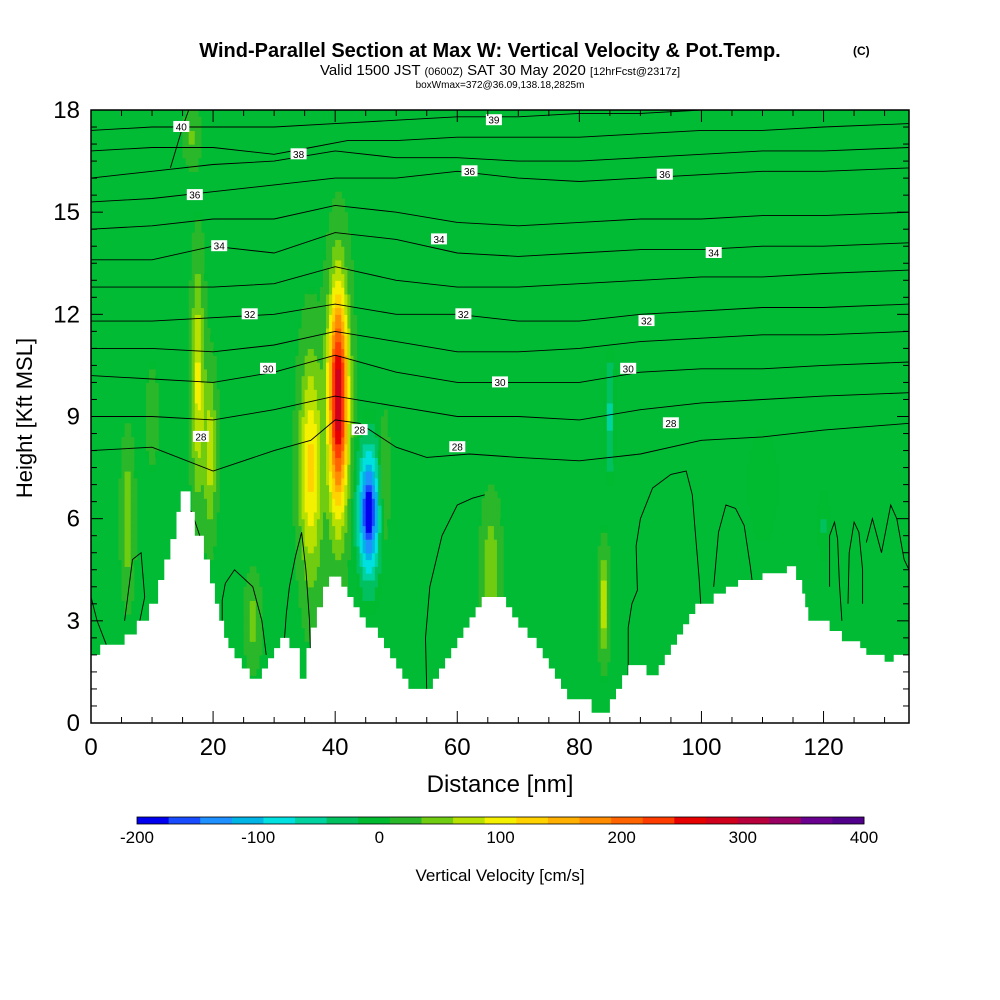 The width and height of the screenshot is (1000, 1000). I want to click on x-tick-label: 60, so click(457, 747).